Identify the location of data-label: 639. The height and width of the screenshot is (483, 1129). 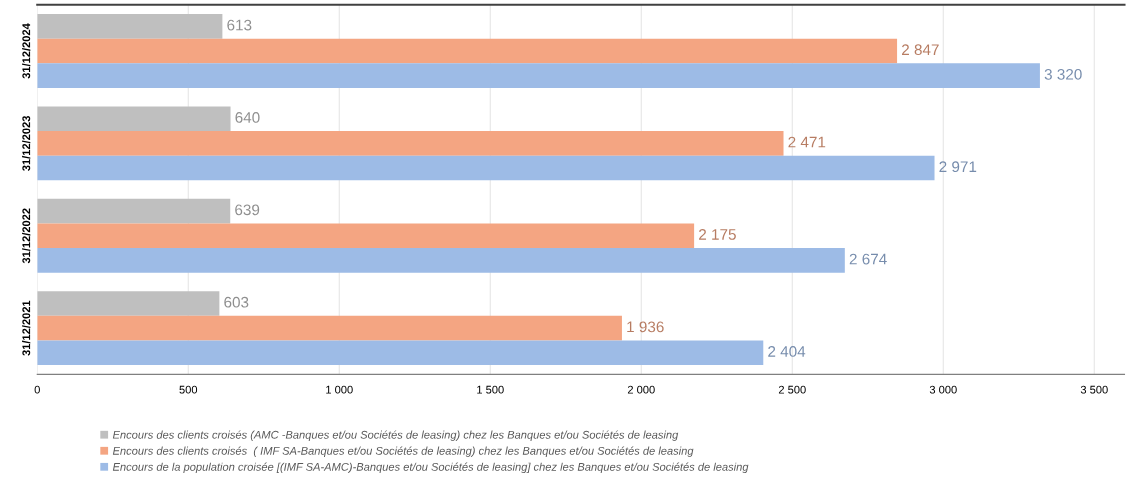
(247, 210).